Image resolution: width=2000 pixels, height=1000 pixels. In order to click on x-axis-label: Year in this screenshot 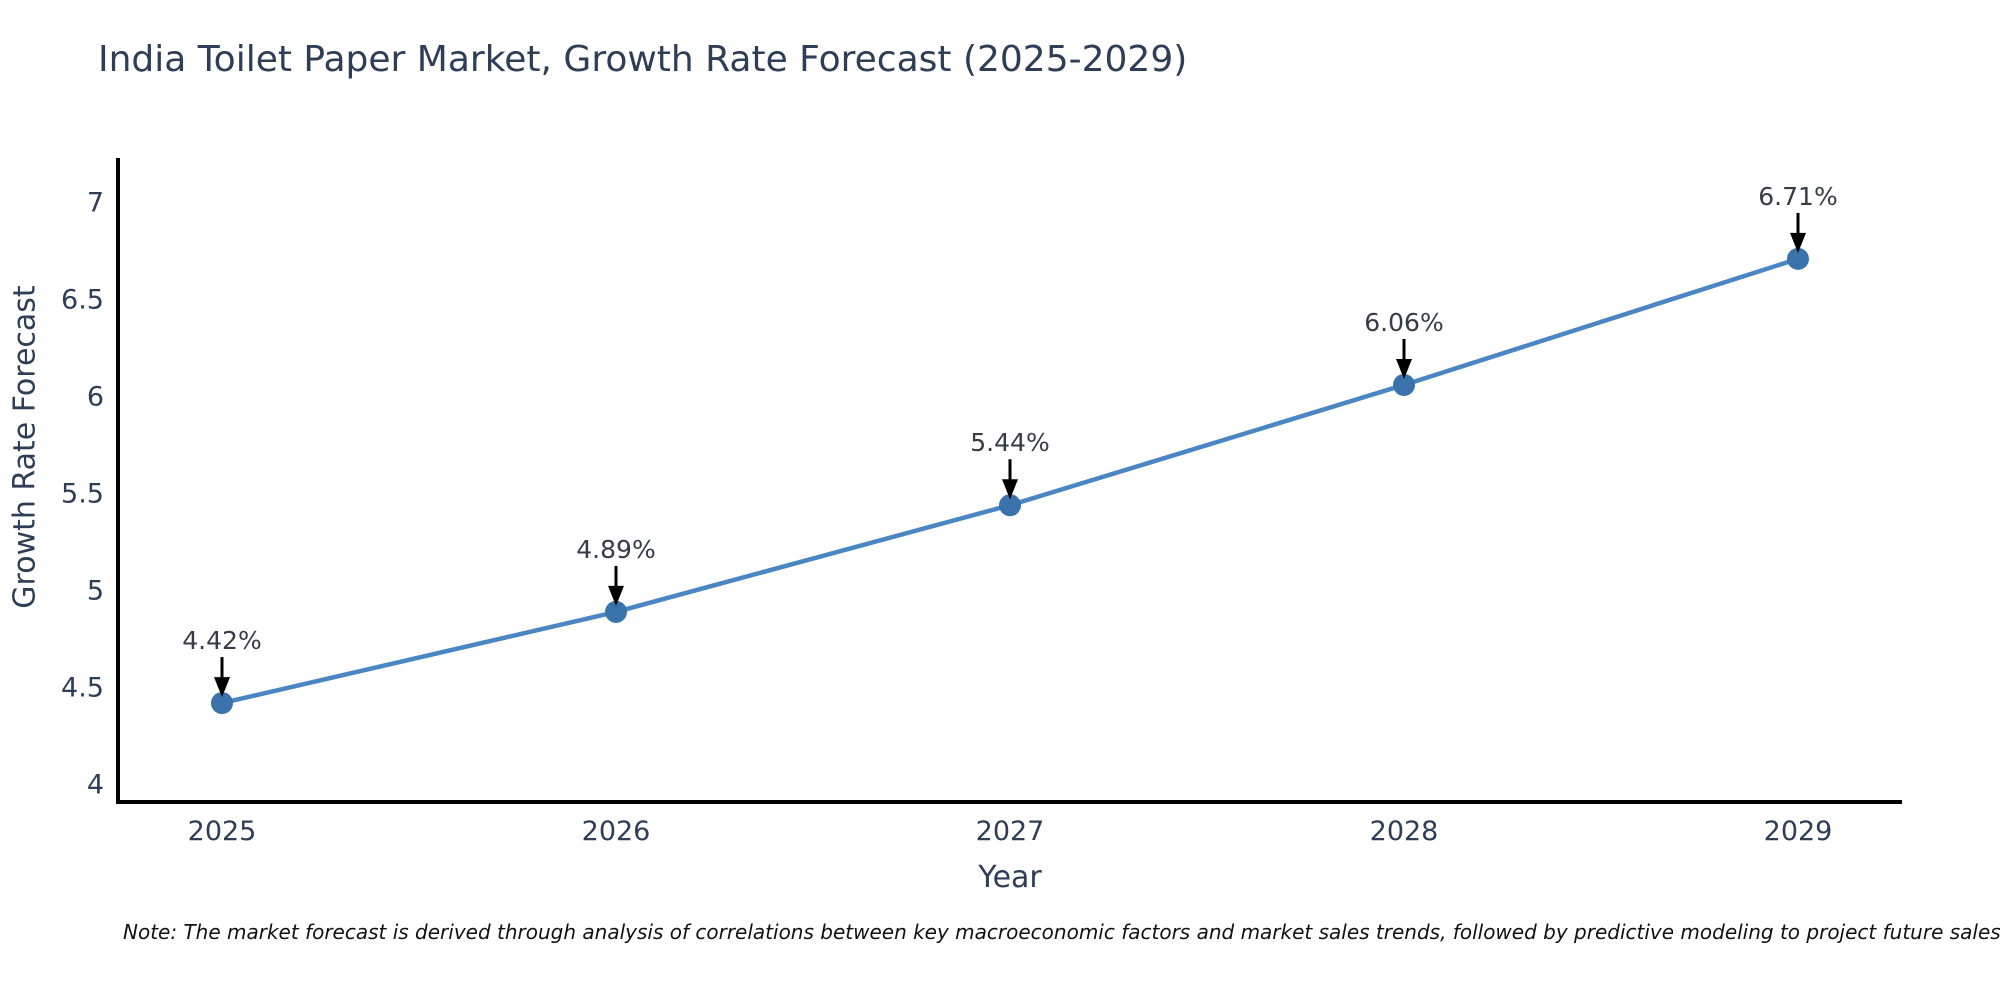, I will do `click(1010, 877)`.